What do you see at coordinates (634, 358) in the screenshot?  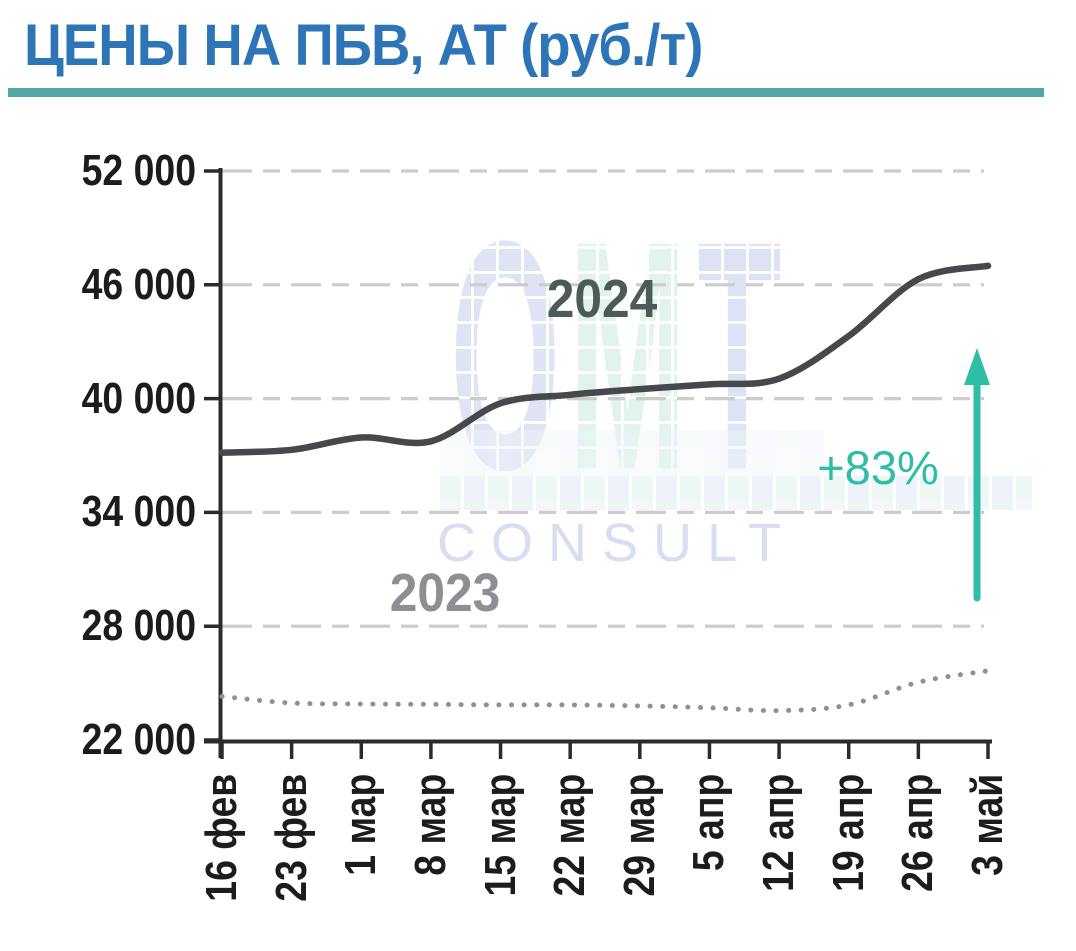 I see `watermark-mosaic-grid` at bounding box center [634, 358].